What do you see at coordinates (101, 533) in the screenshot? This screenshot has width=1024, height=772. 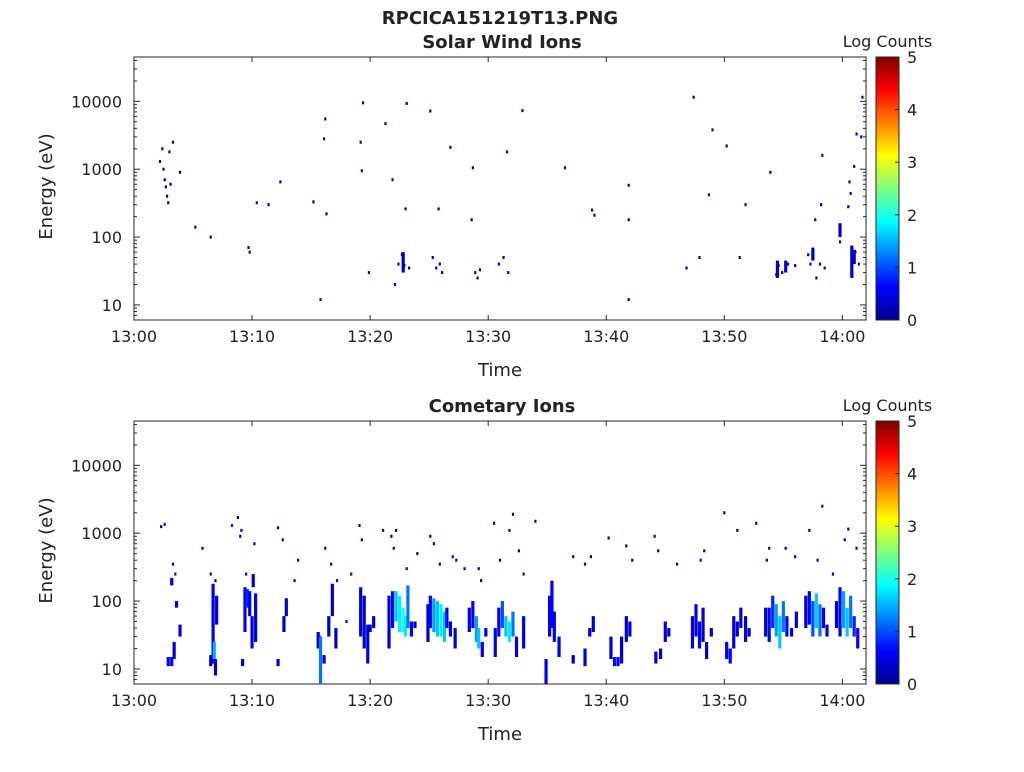 I see `y-tick-label: 1000` at bounding box center [101, 533].